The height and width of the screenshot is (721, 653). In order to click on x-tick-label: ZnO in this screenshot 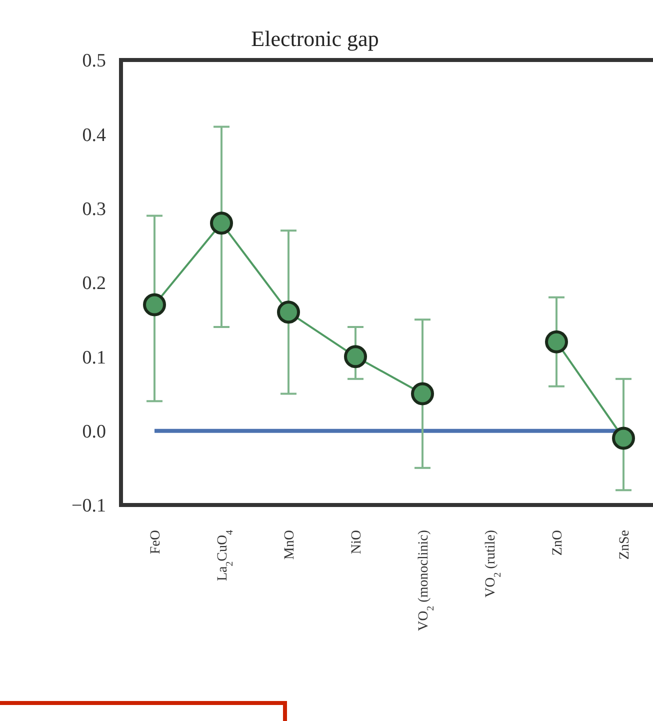, I will do `click(558, 543)`.